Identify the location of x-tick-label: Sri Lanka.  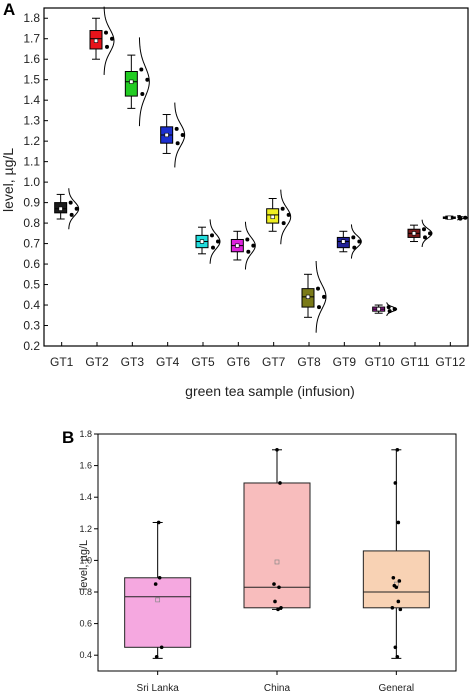
(158, 688).